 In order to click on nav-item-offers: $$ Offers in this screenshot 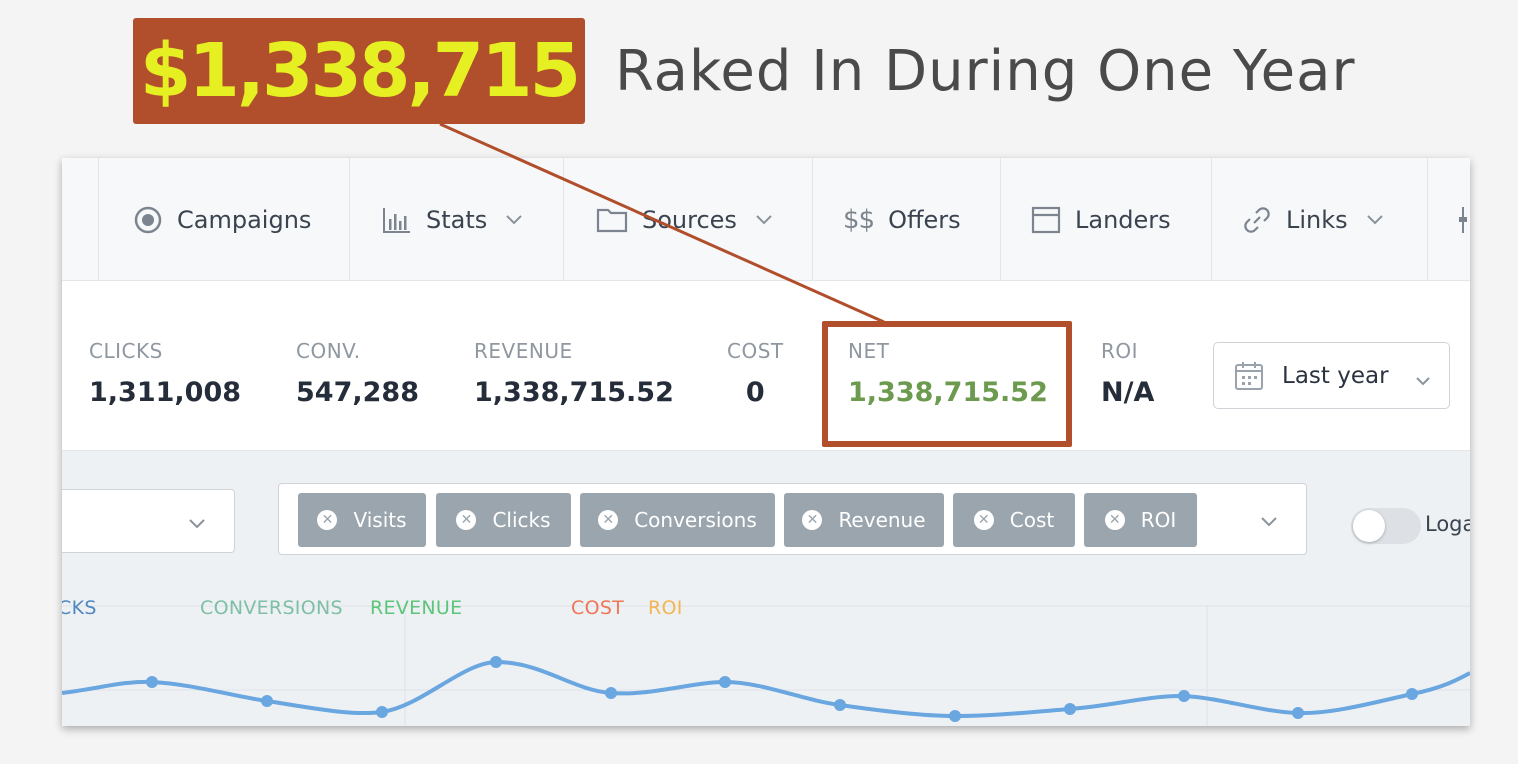, I will do `click(906, 219)`.